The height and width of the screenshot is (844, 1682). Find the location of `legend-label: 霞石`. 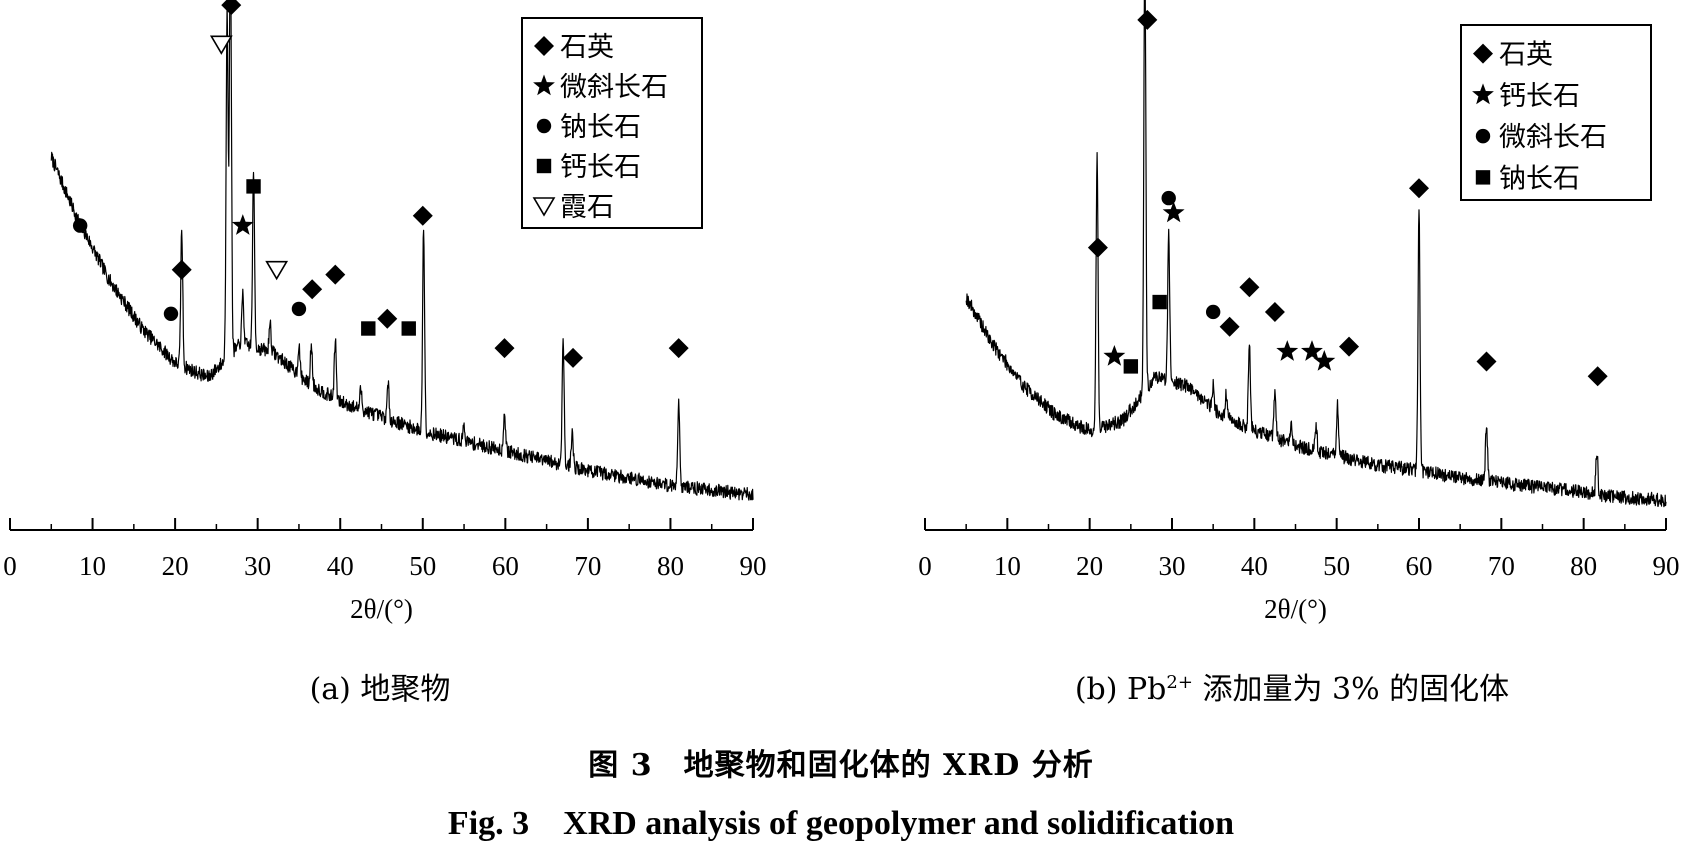

legend-label: 霞石 is located at coordinates (587, 207).